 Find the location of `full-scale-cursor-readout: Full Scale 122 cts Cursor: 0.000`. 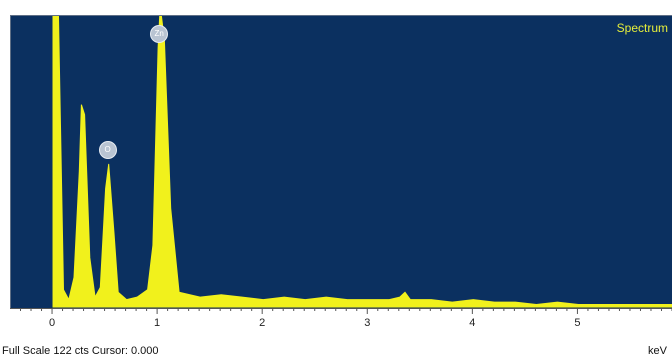

full-scale-cursor-readout: Full Scale 122 cts Cursor: 0.000 is located at coordinates (80, 351).